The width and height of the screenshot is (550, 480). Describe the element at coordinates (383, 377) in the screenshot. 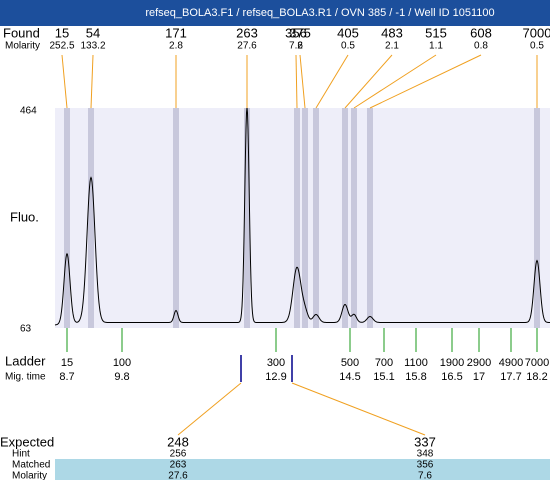

I see `mig-time: 15.1` at that location.